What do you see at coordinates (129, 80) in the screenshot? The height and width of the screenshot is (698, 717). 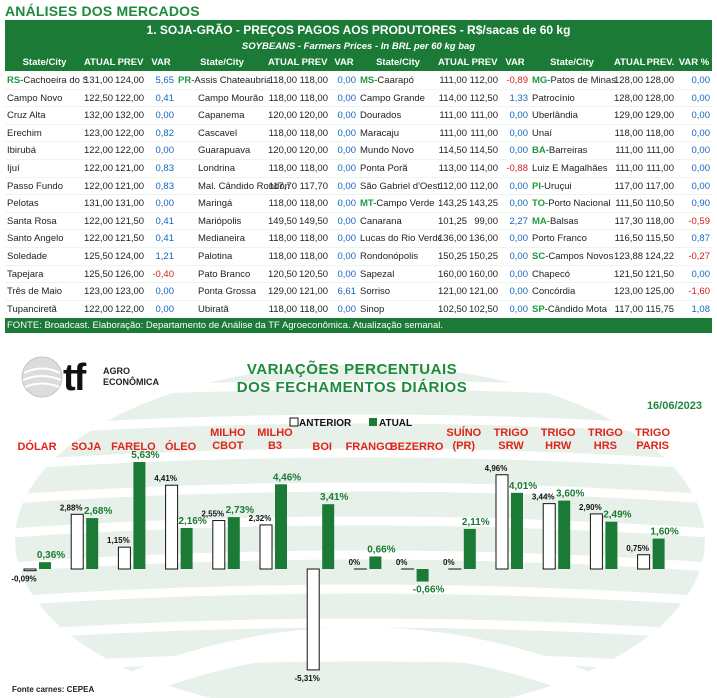 I see `prev-cell: 124,00` at bounding box center [129, 80].